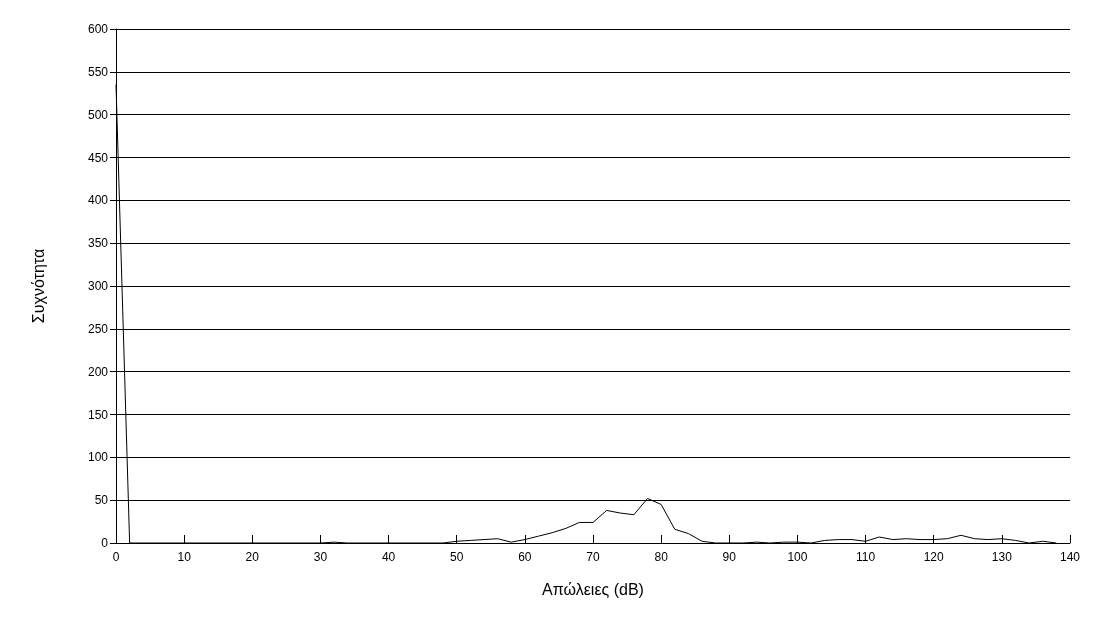  What do you see at coordinates (98, 371) in the screenshot?
I see `y-tick-label: 200` at bounding box center [98, 371].